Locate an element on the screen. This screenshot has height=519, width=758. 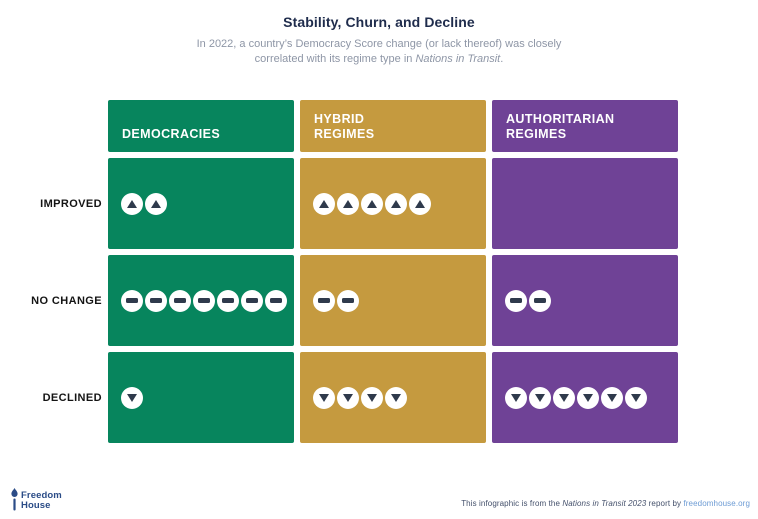
cell-declined-hybrid is located at coordinates (393, 397).